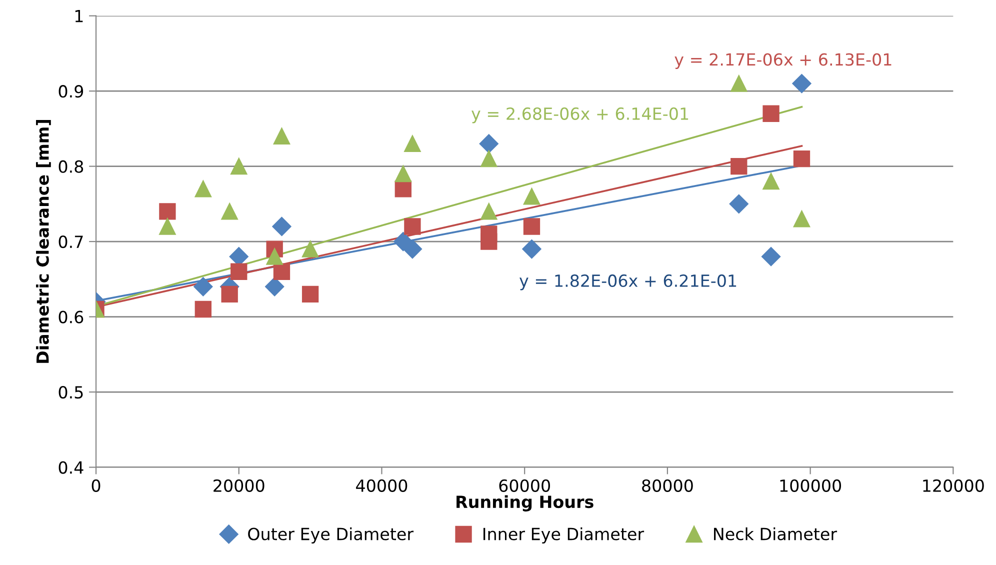 The width and height of the screenshot is (996, 565). Describe the element at coordinates (239, 485) in the screenshot. I see `x-tick-label: 20000` at that location.